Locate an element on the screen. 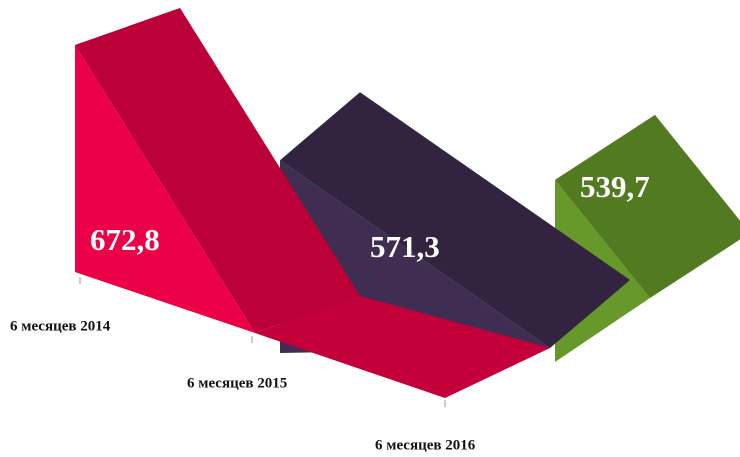 Image resolution: width=740 pixels, height=457 pixels. data-label: 571,3 is located at coordinates (405, 246).